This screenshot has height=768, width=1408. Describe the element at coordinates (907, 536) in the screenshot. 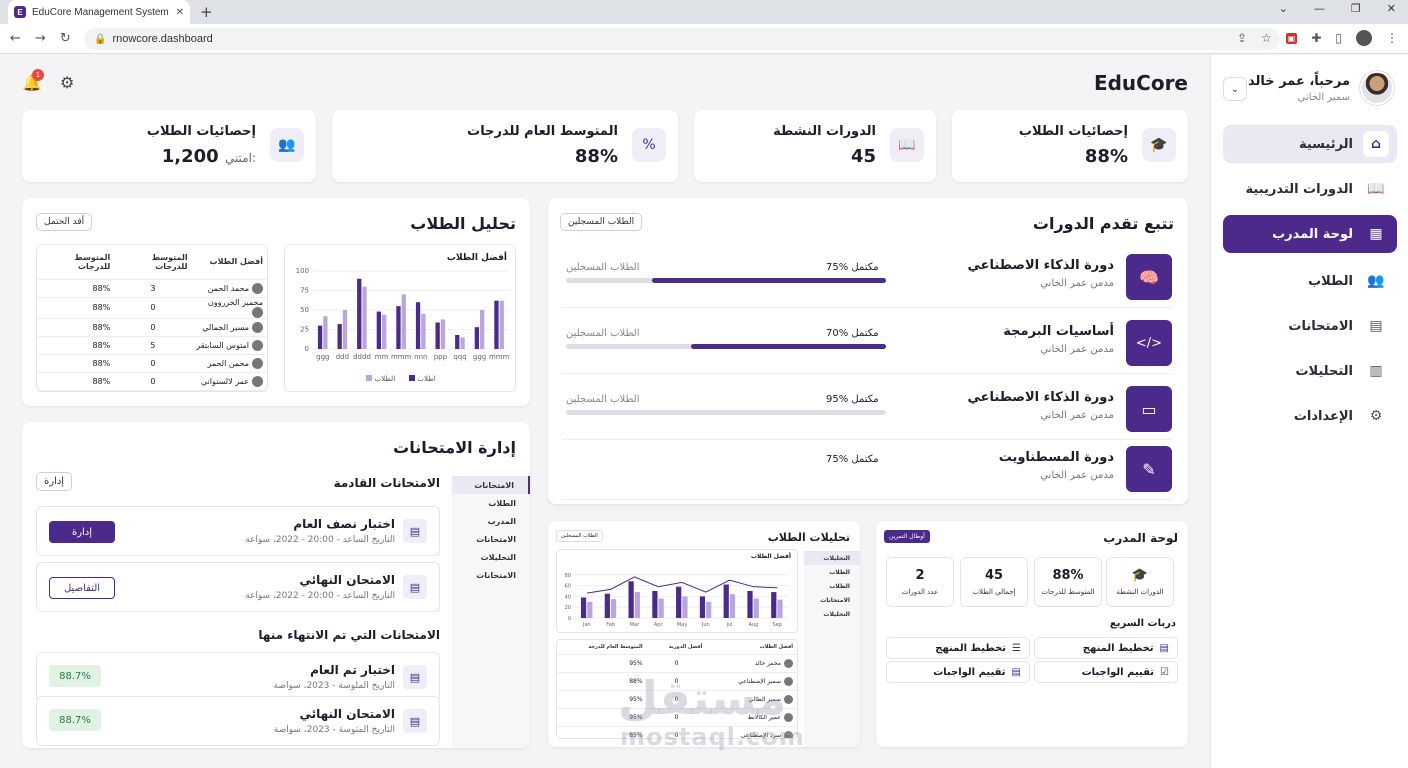

I see `instructor-tag: أوطال التمرين` at that location.